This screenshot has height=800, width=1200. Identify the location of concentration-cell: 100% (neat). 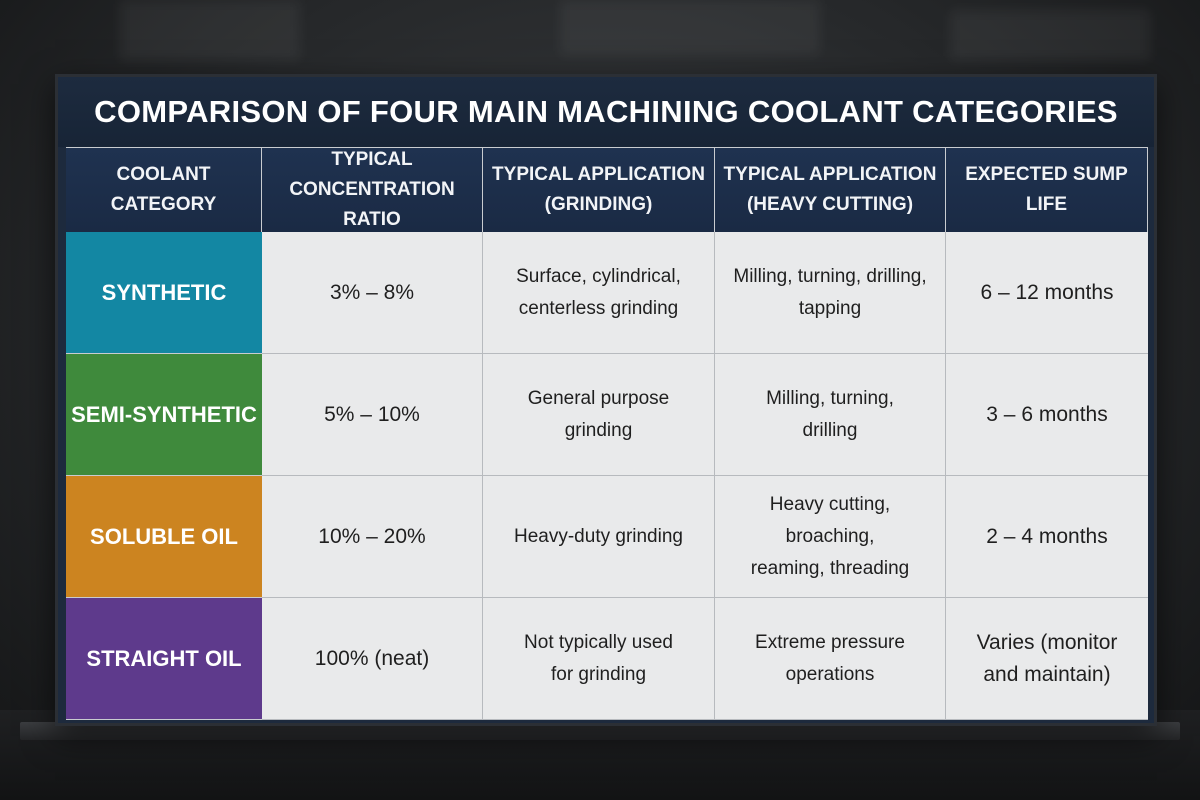
(372, 659).